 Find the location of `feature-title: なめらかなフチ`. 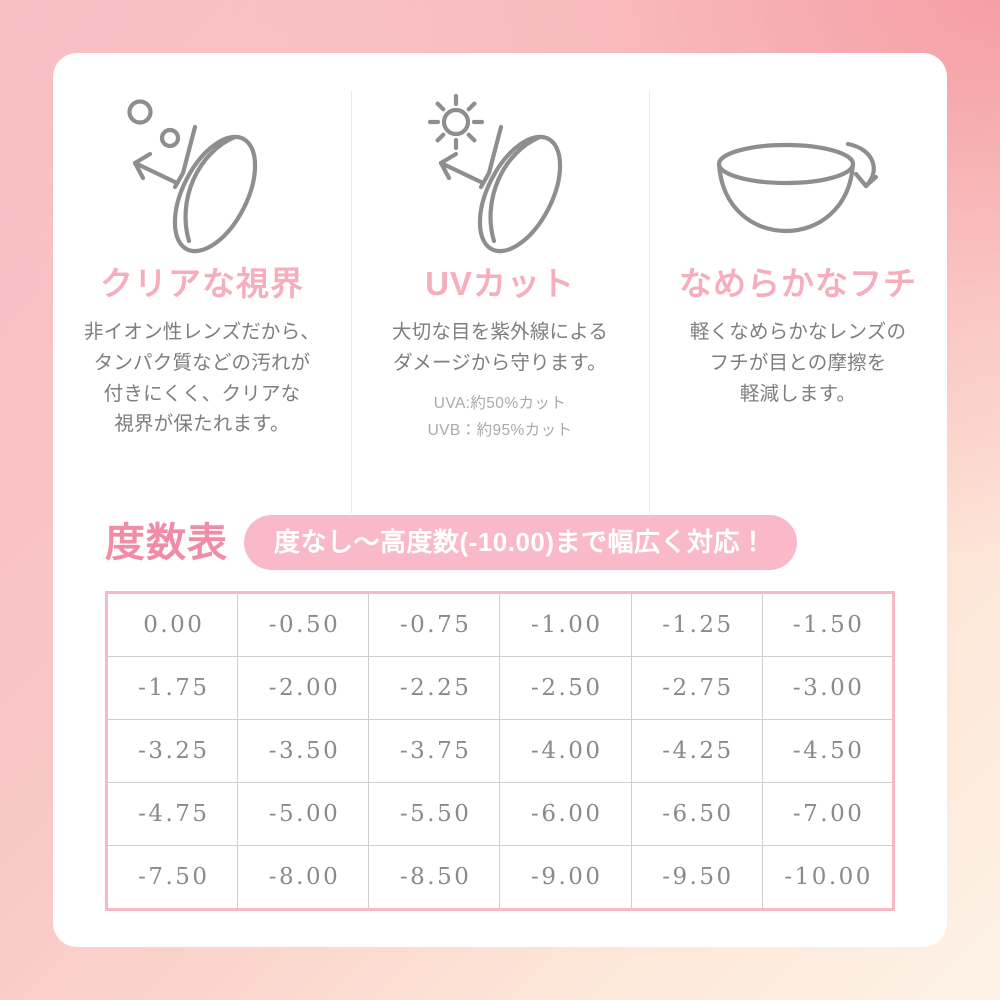

feature-title: なめらかなフチ is located at coordinates (798, 283).